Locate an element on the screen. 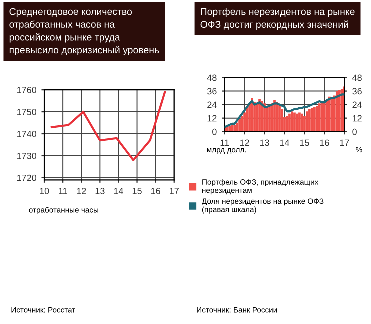 Image resolution: width=371 pixels, height=324 pixels. y-tick-label: 24 is located at coordinates (212, 105).